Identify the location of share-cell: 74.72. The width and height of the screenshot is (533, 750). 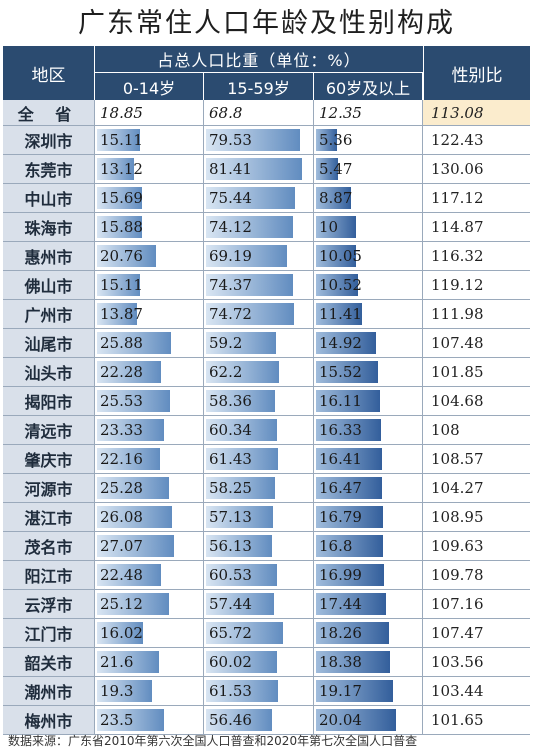
(259, 314).